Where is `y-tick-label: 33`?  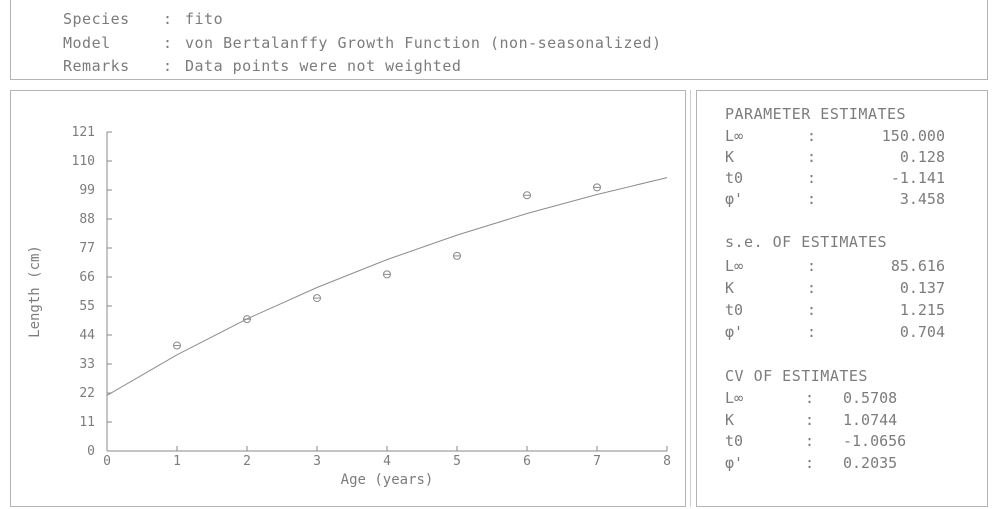 y-tick-label: 33 is located at coordinates (87, 364).